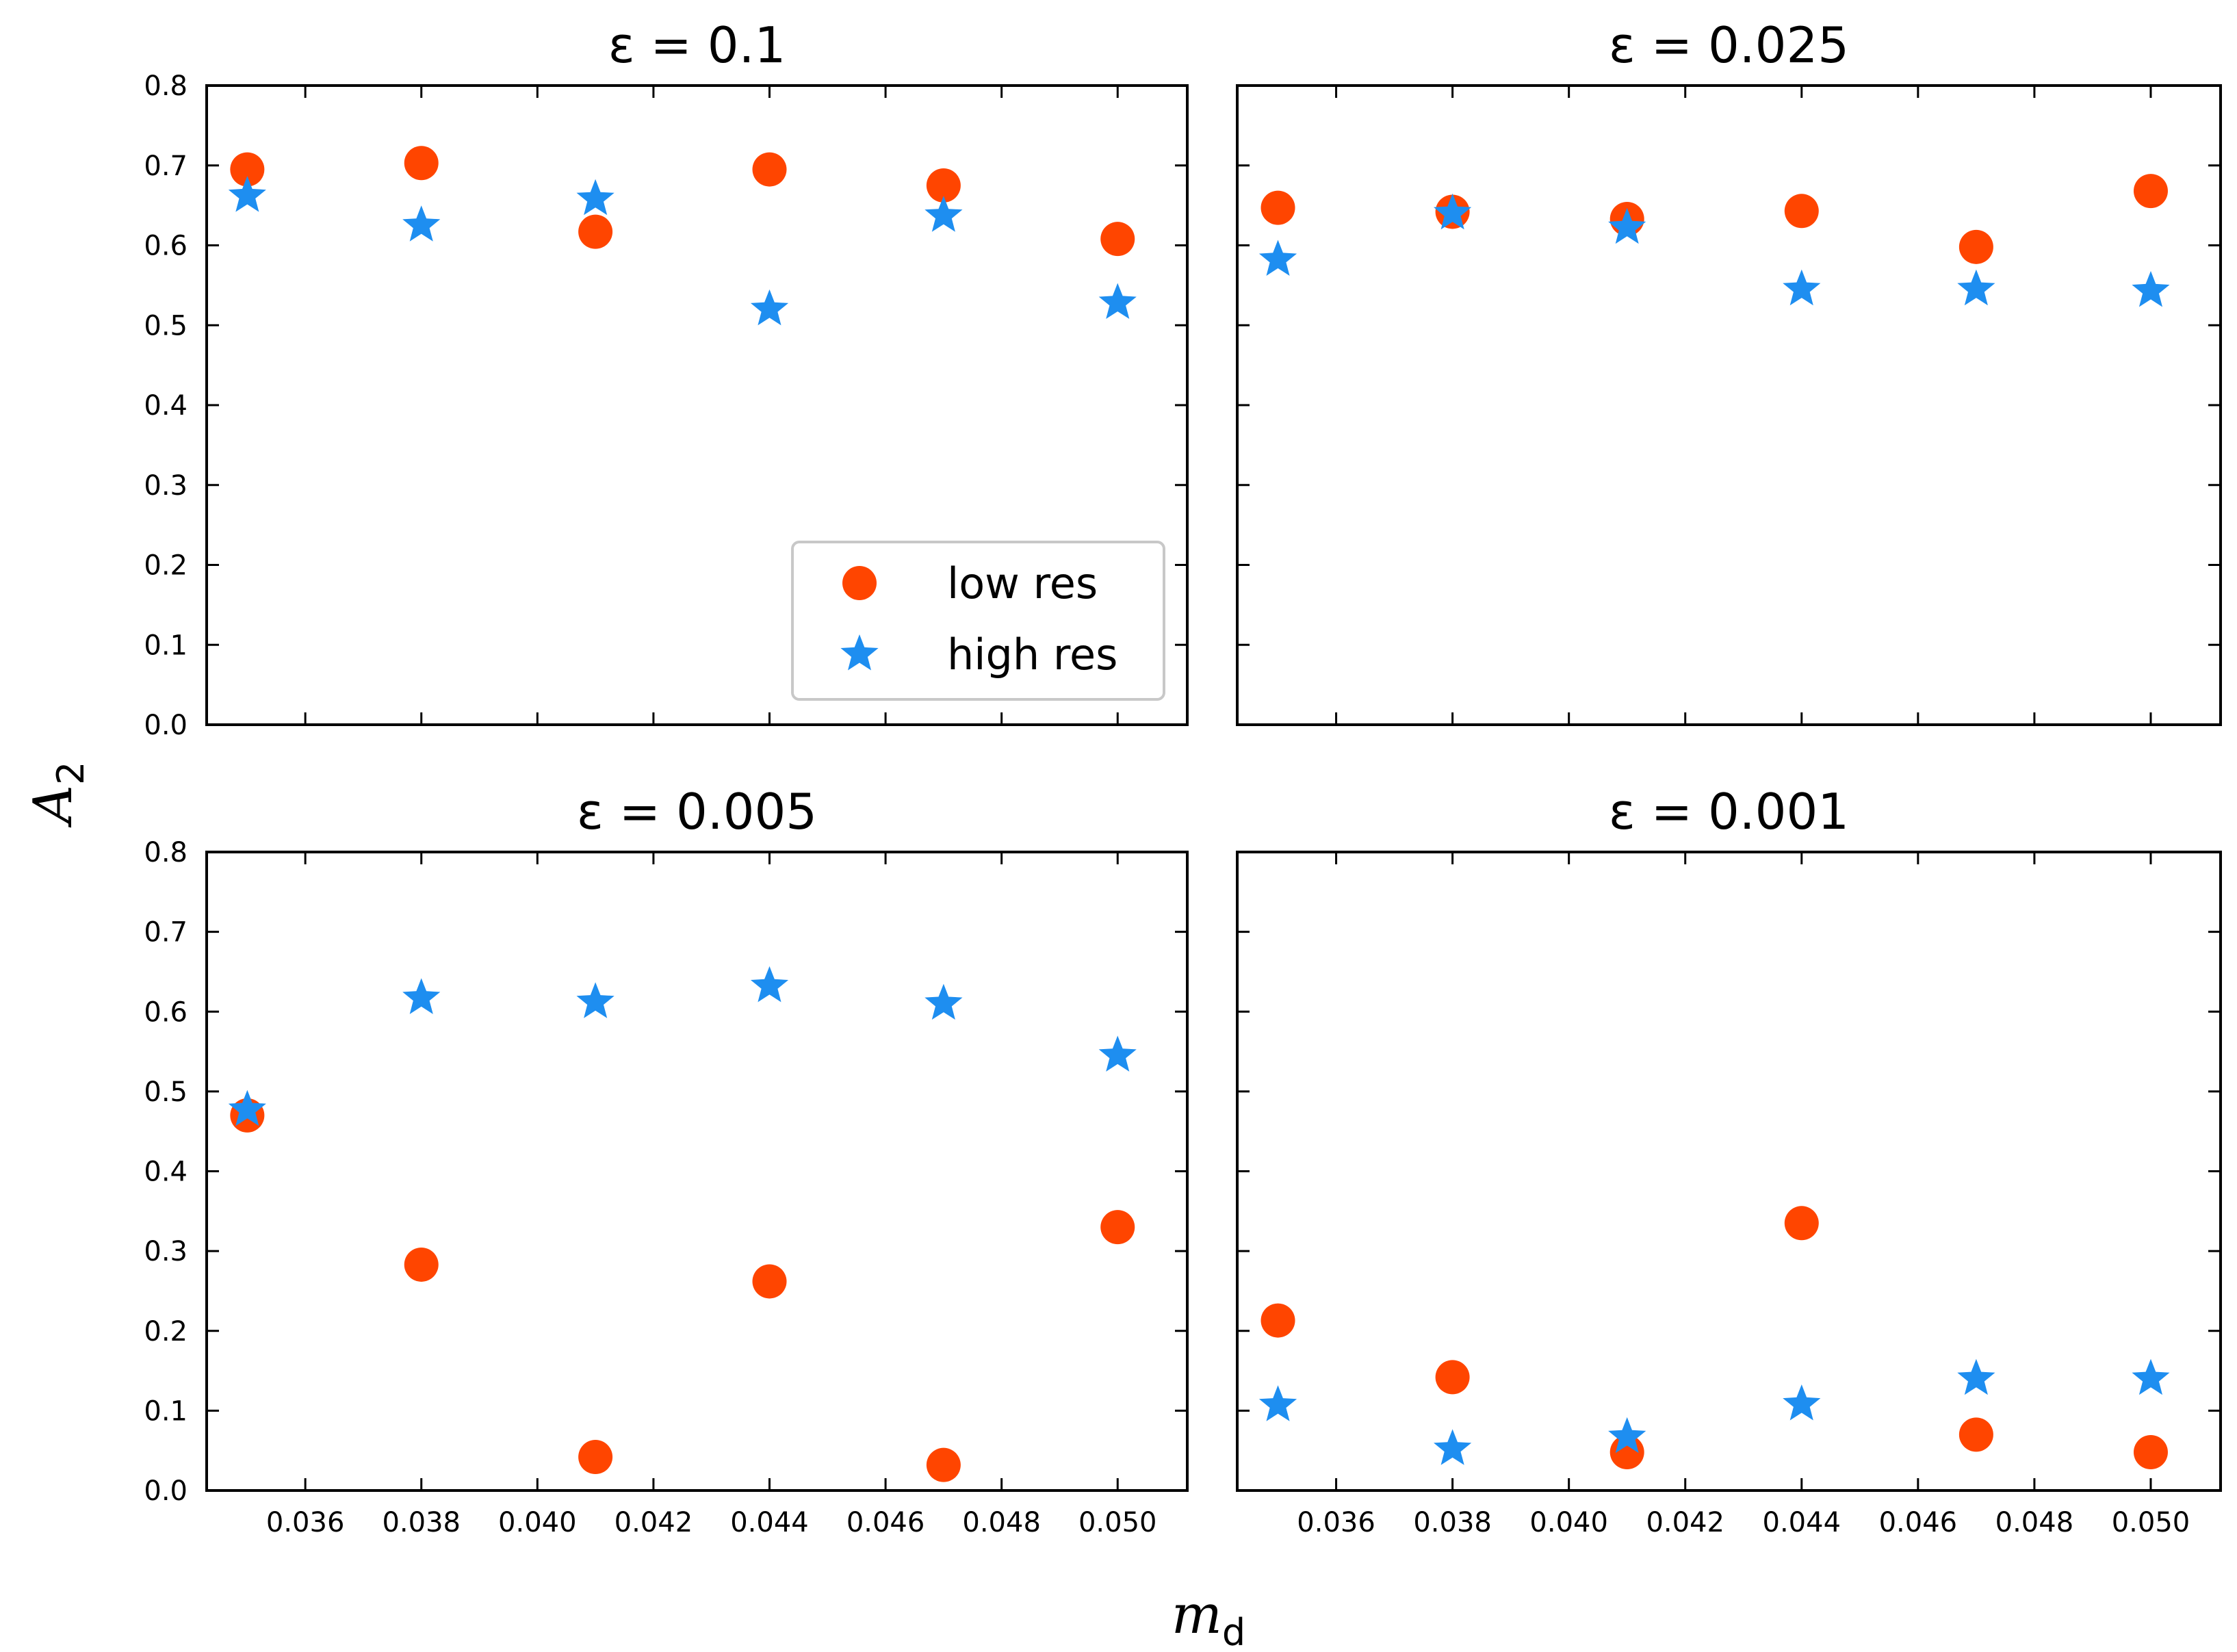  I want to click on legend-box, so click(978, 621).